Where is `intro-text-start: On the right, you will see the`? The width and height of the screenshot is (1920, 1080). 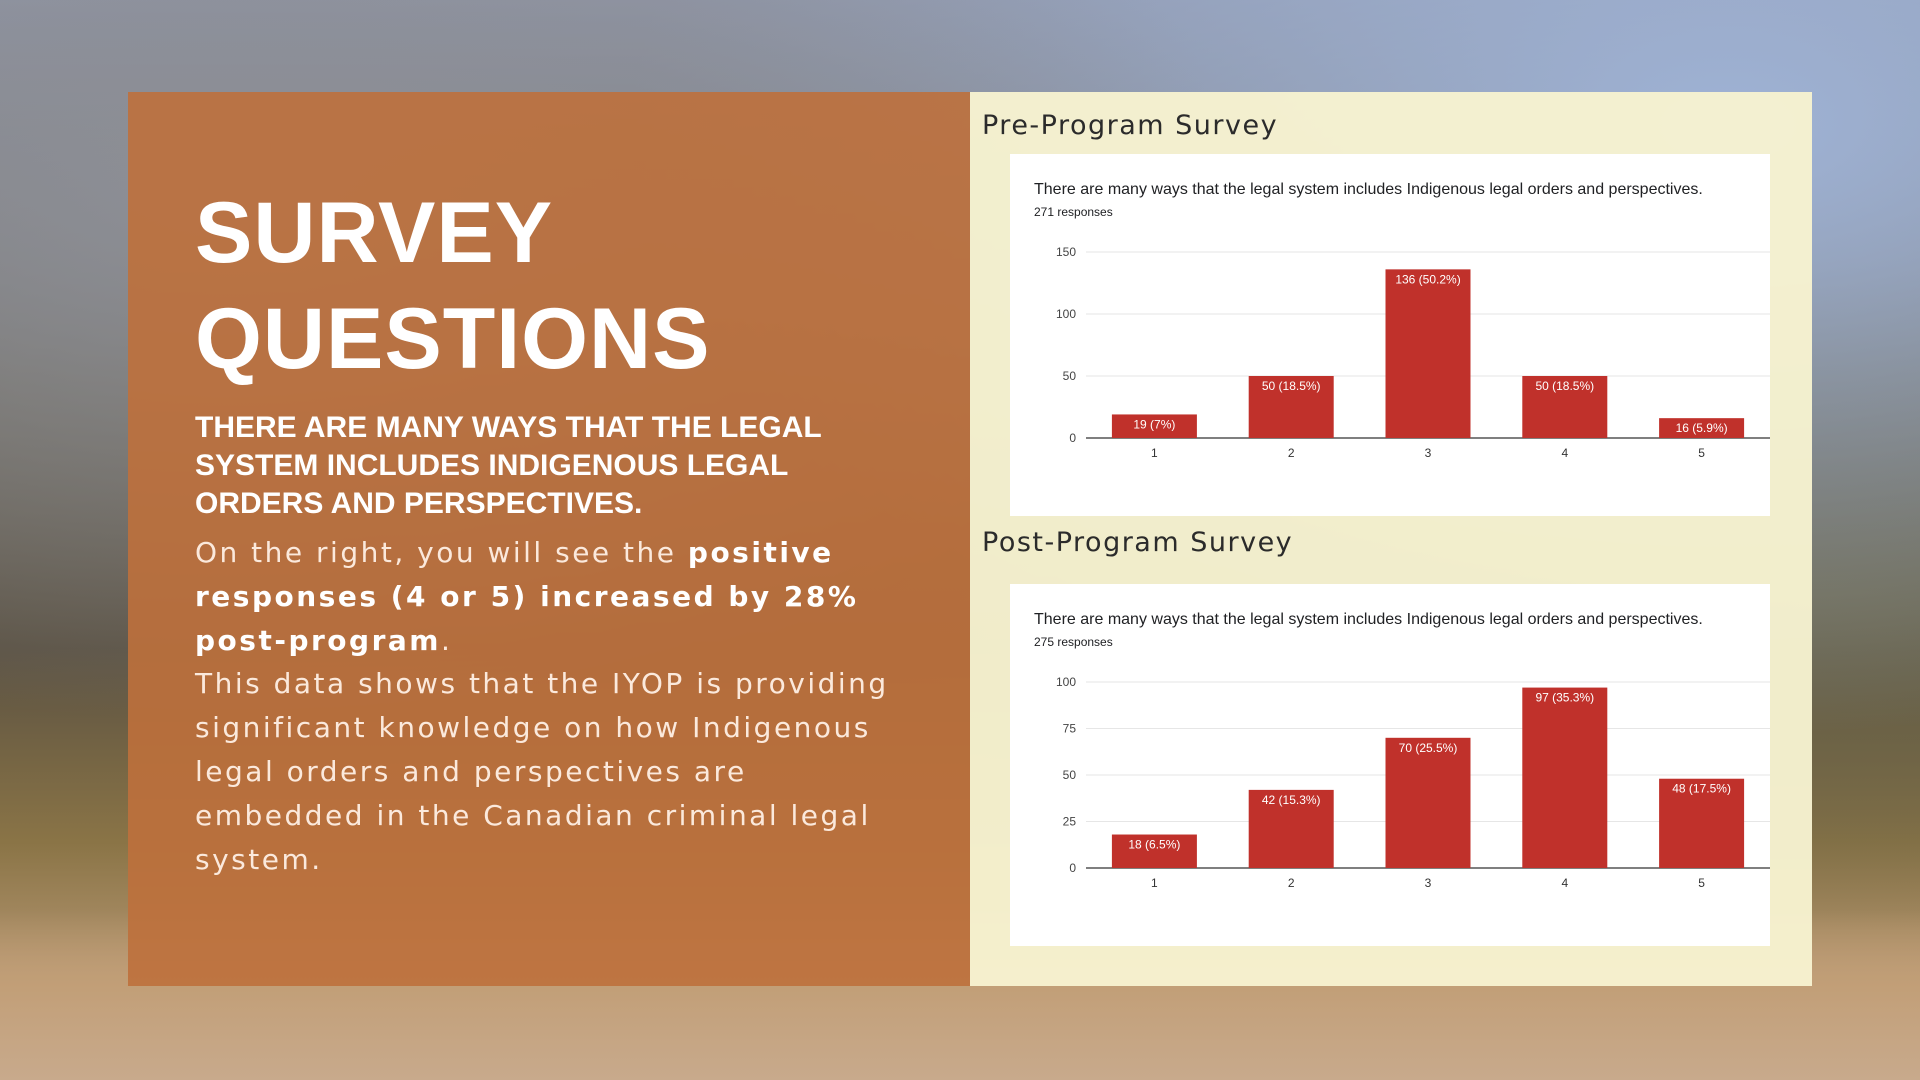 intro-text-start: On the right, you will see the is located at coordinates (441, 552).